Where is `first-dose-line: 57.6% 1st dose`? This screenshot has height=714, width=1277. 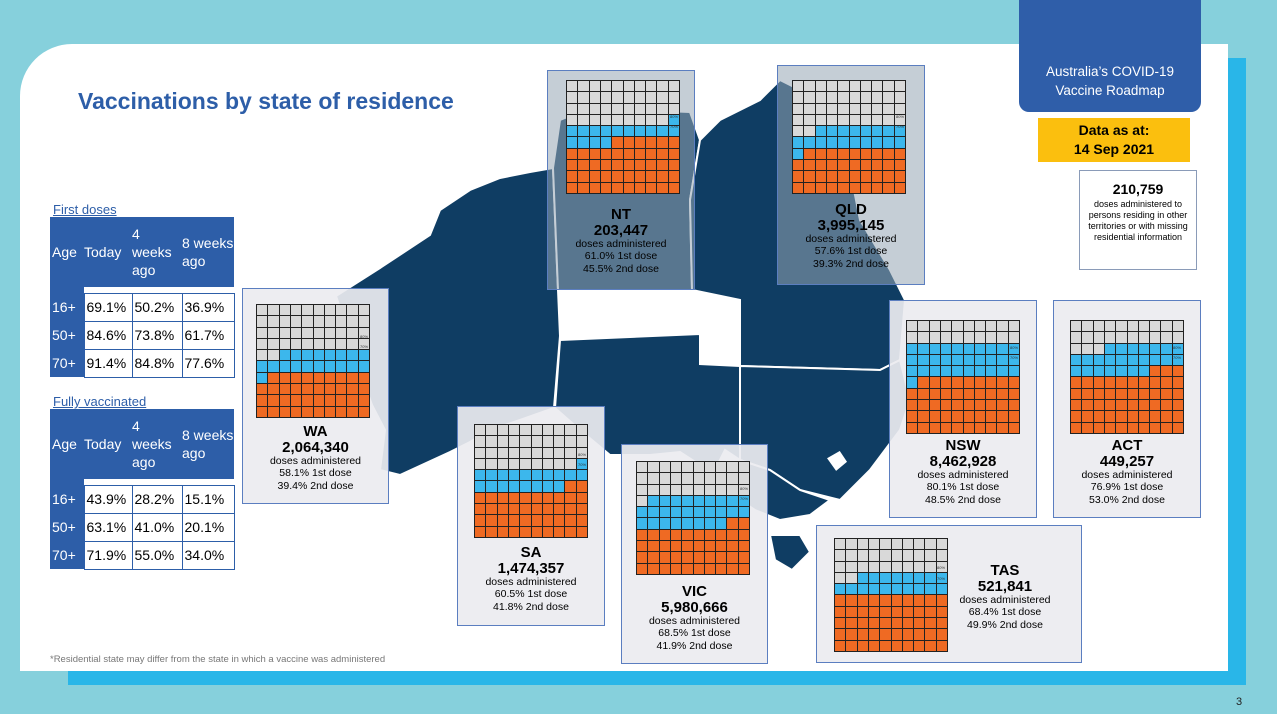 first-dose-line: 57.6% 1st dose is located at coordinates (851, 251).